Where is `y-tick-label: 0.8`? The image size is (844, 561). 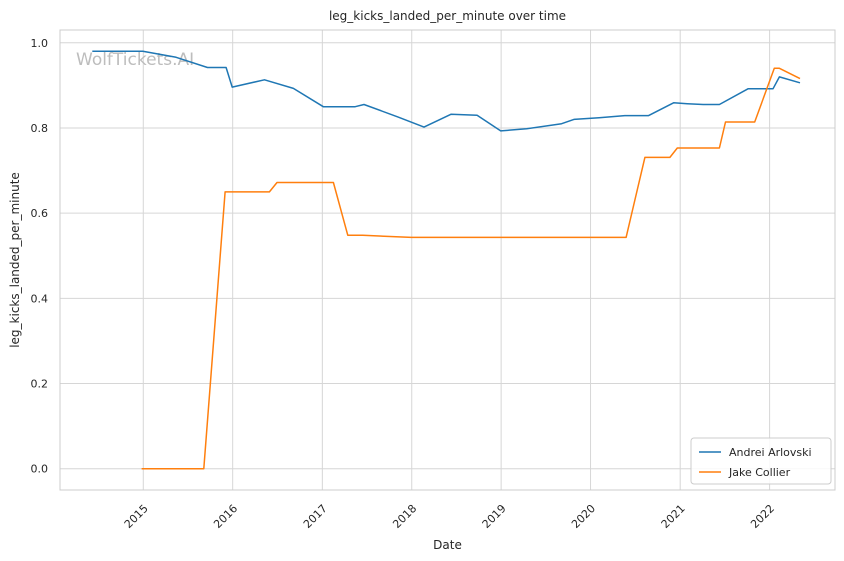
y-tick-label: 0.8 is located at coordinates (40, 128).